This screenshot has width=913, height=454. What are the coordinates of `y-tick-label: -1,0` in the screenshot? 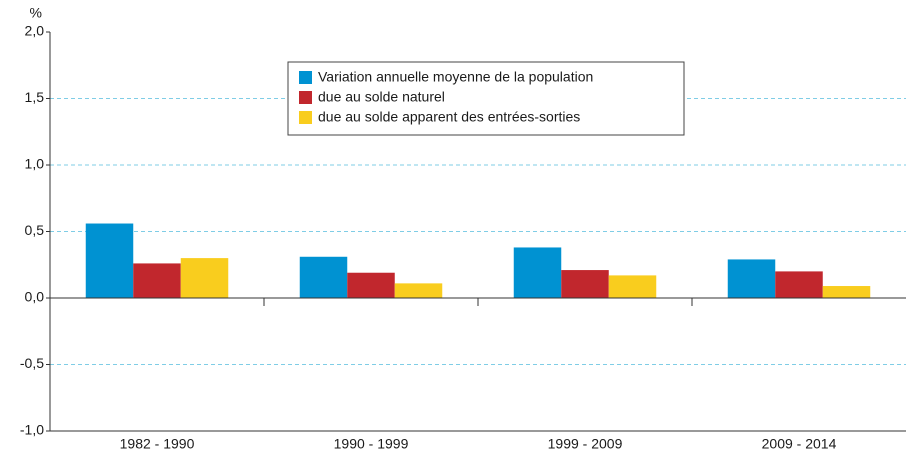 It's located at (32, 430).